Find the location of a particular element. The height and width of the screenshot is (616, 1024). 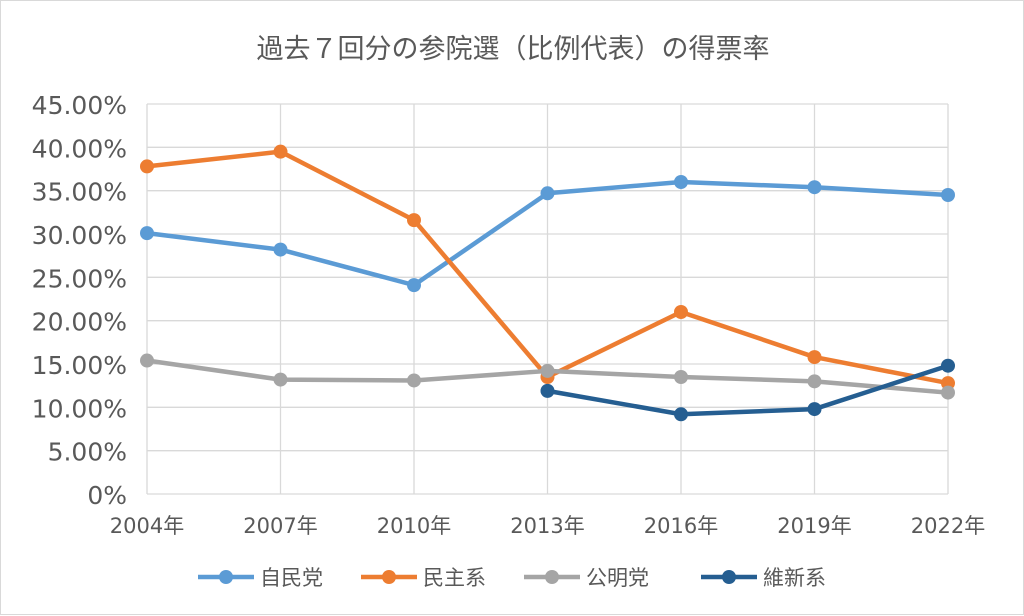

x-tick-label: 2010年 is located at coordinates (414, 526).